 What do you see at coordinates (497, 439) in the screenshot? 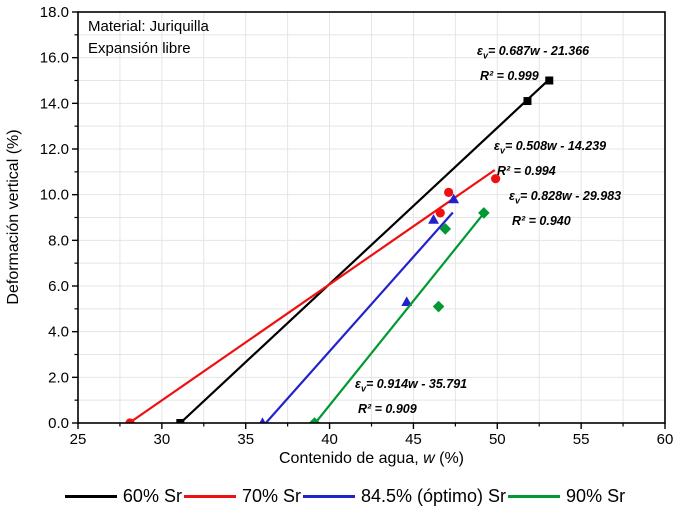
I see `x-tick-label: 50` at bounding box center [497, 439].